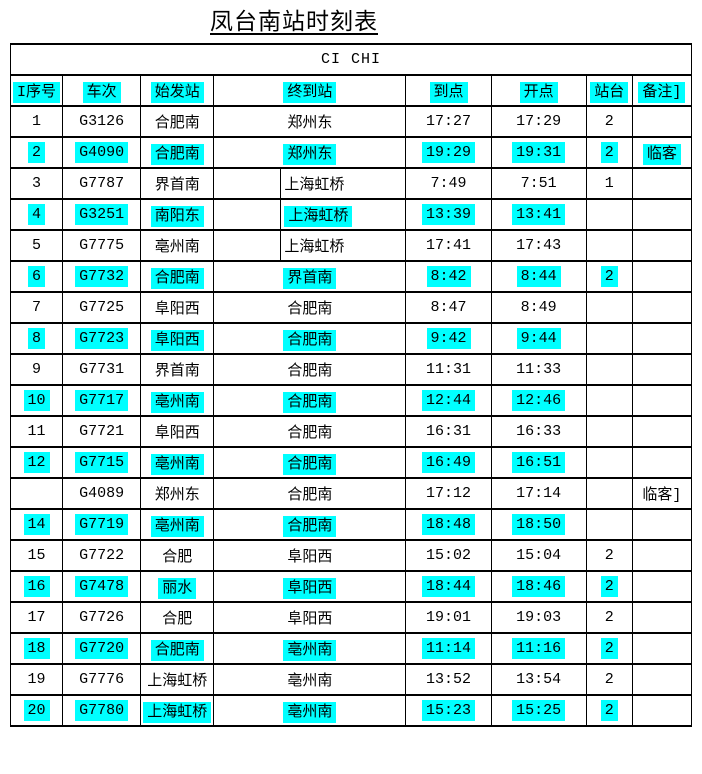 The image size is (702, 774). I want to click on cell-train: G7787, so click(102, 183).